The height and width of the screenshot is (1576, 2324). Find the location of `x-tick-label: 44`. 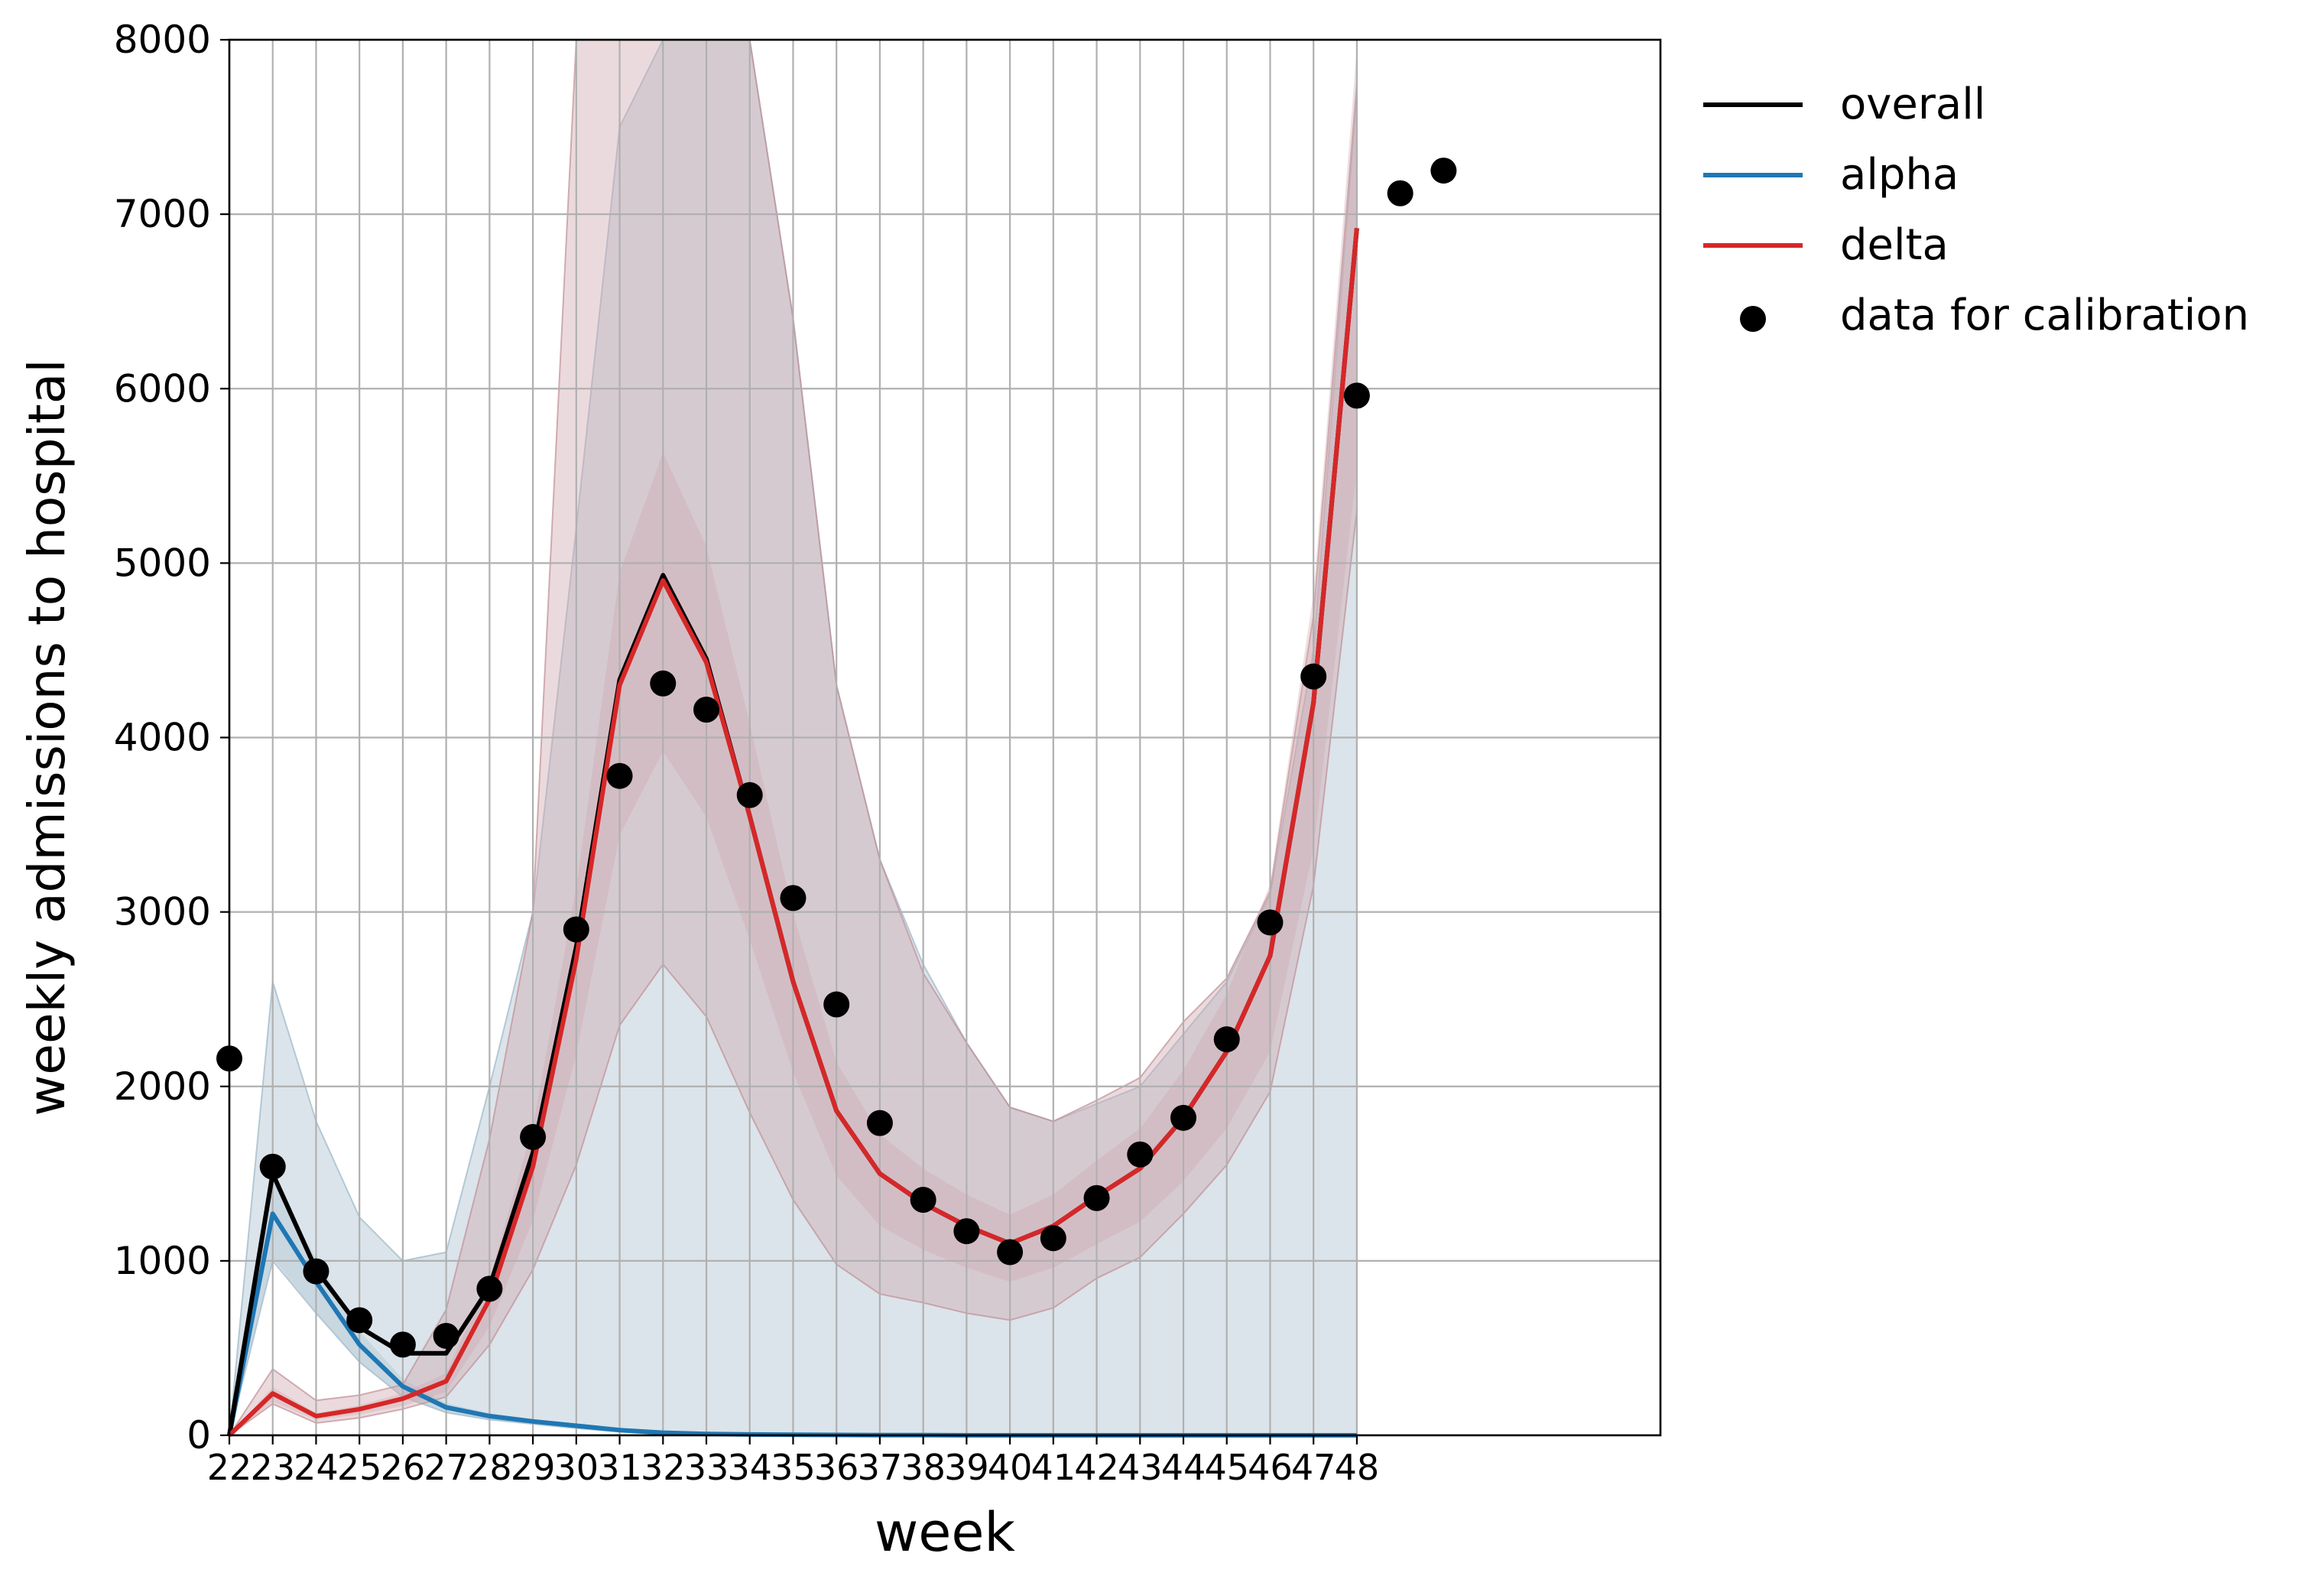

x-tick-label: 44 is located at coordinates (1183, 1467).